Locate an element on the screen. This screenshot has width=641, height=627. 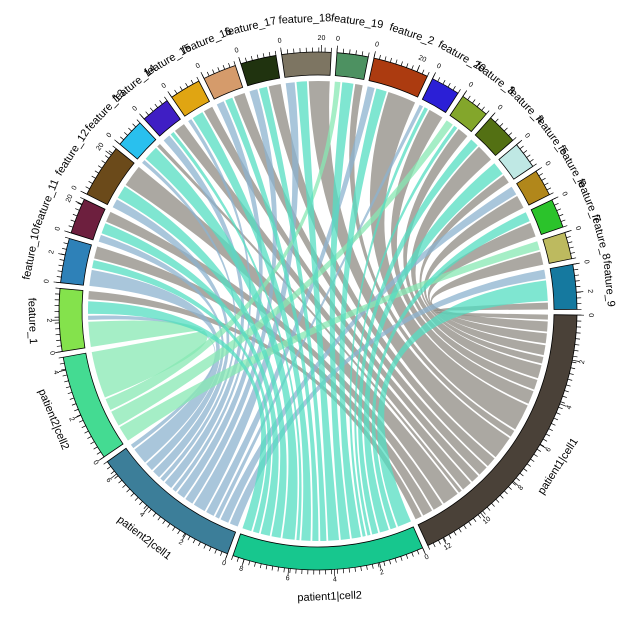
chord-patient1|cell2-feature_5 is located at coordinates (433, 348).